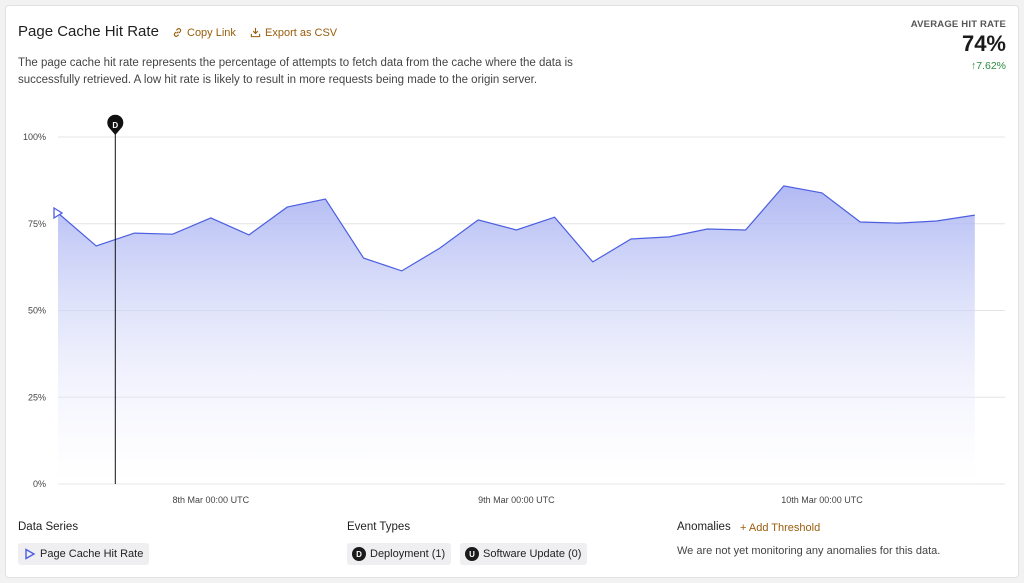  Describe the element at coordinates (92, 554) in the screenshot. I see `series-name: Page Cache Hit Rate` at that location.